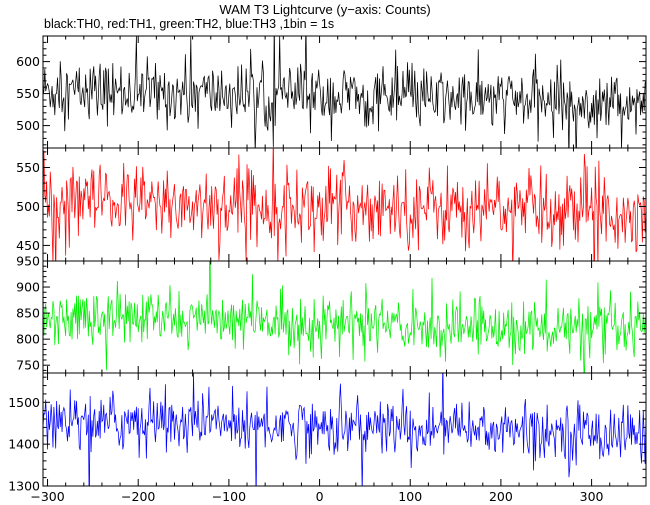  I want to click on x-tick-label: −200, so click(138, 496).